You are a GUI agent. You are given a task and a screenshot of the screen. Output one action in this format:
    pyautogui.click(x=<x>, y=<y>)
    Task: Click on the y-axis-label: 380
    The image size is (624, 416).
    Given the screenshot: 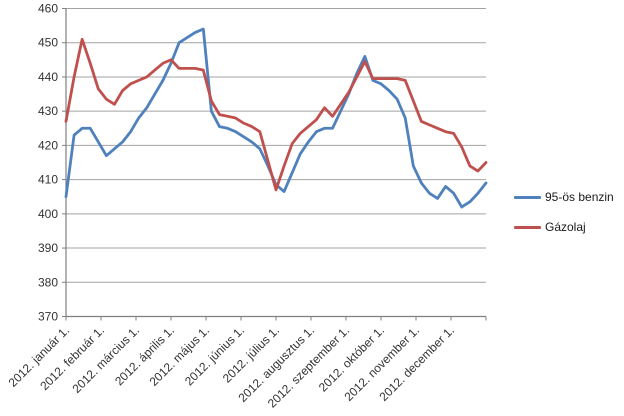 What is the action you would take?
    pyautogui.click(x=48, y=282)
    